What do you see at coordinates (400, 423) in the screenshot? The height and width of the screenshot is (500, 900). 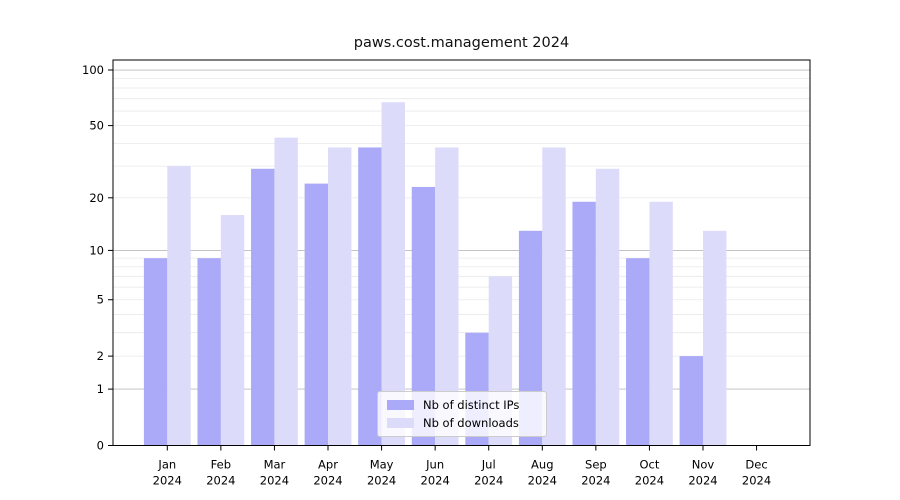 I see `legend-swatch-downloads-icon` at bounding box center [400, 423].